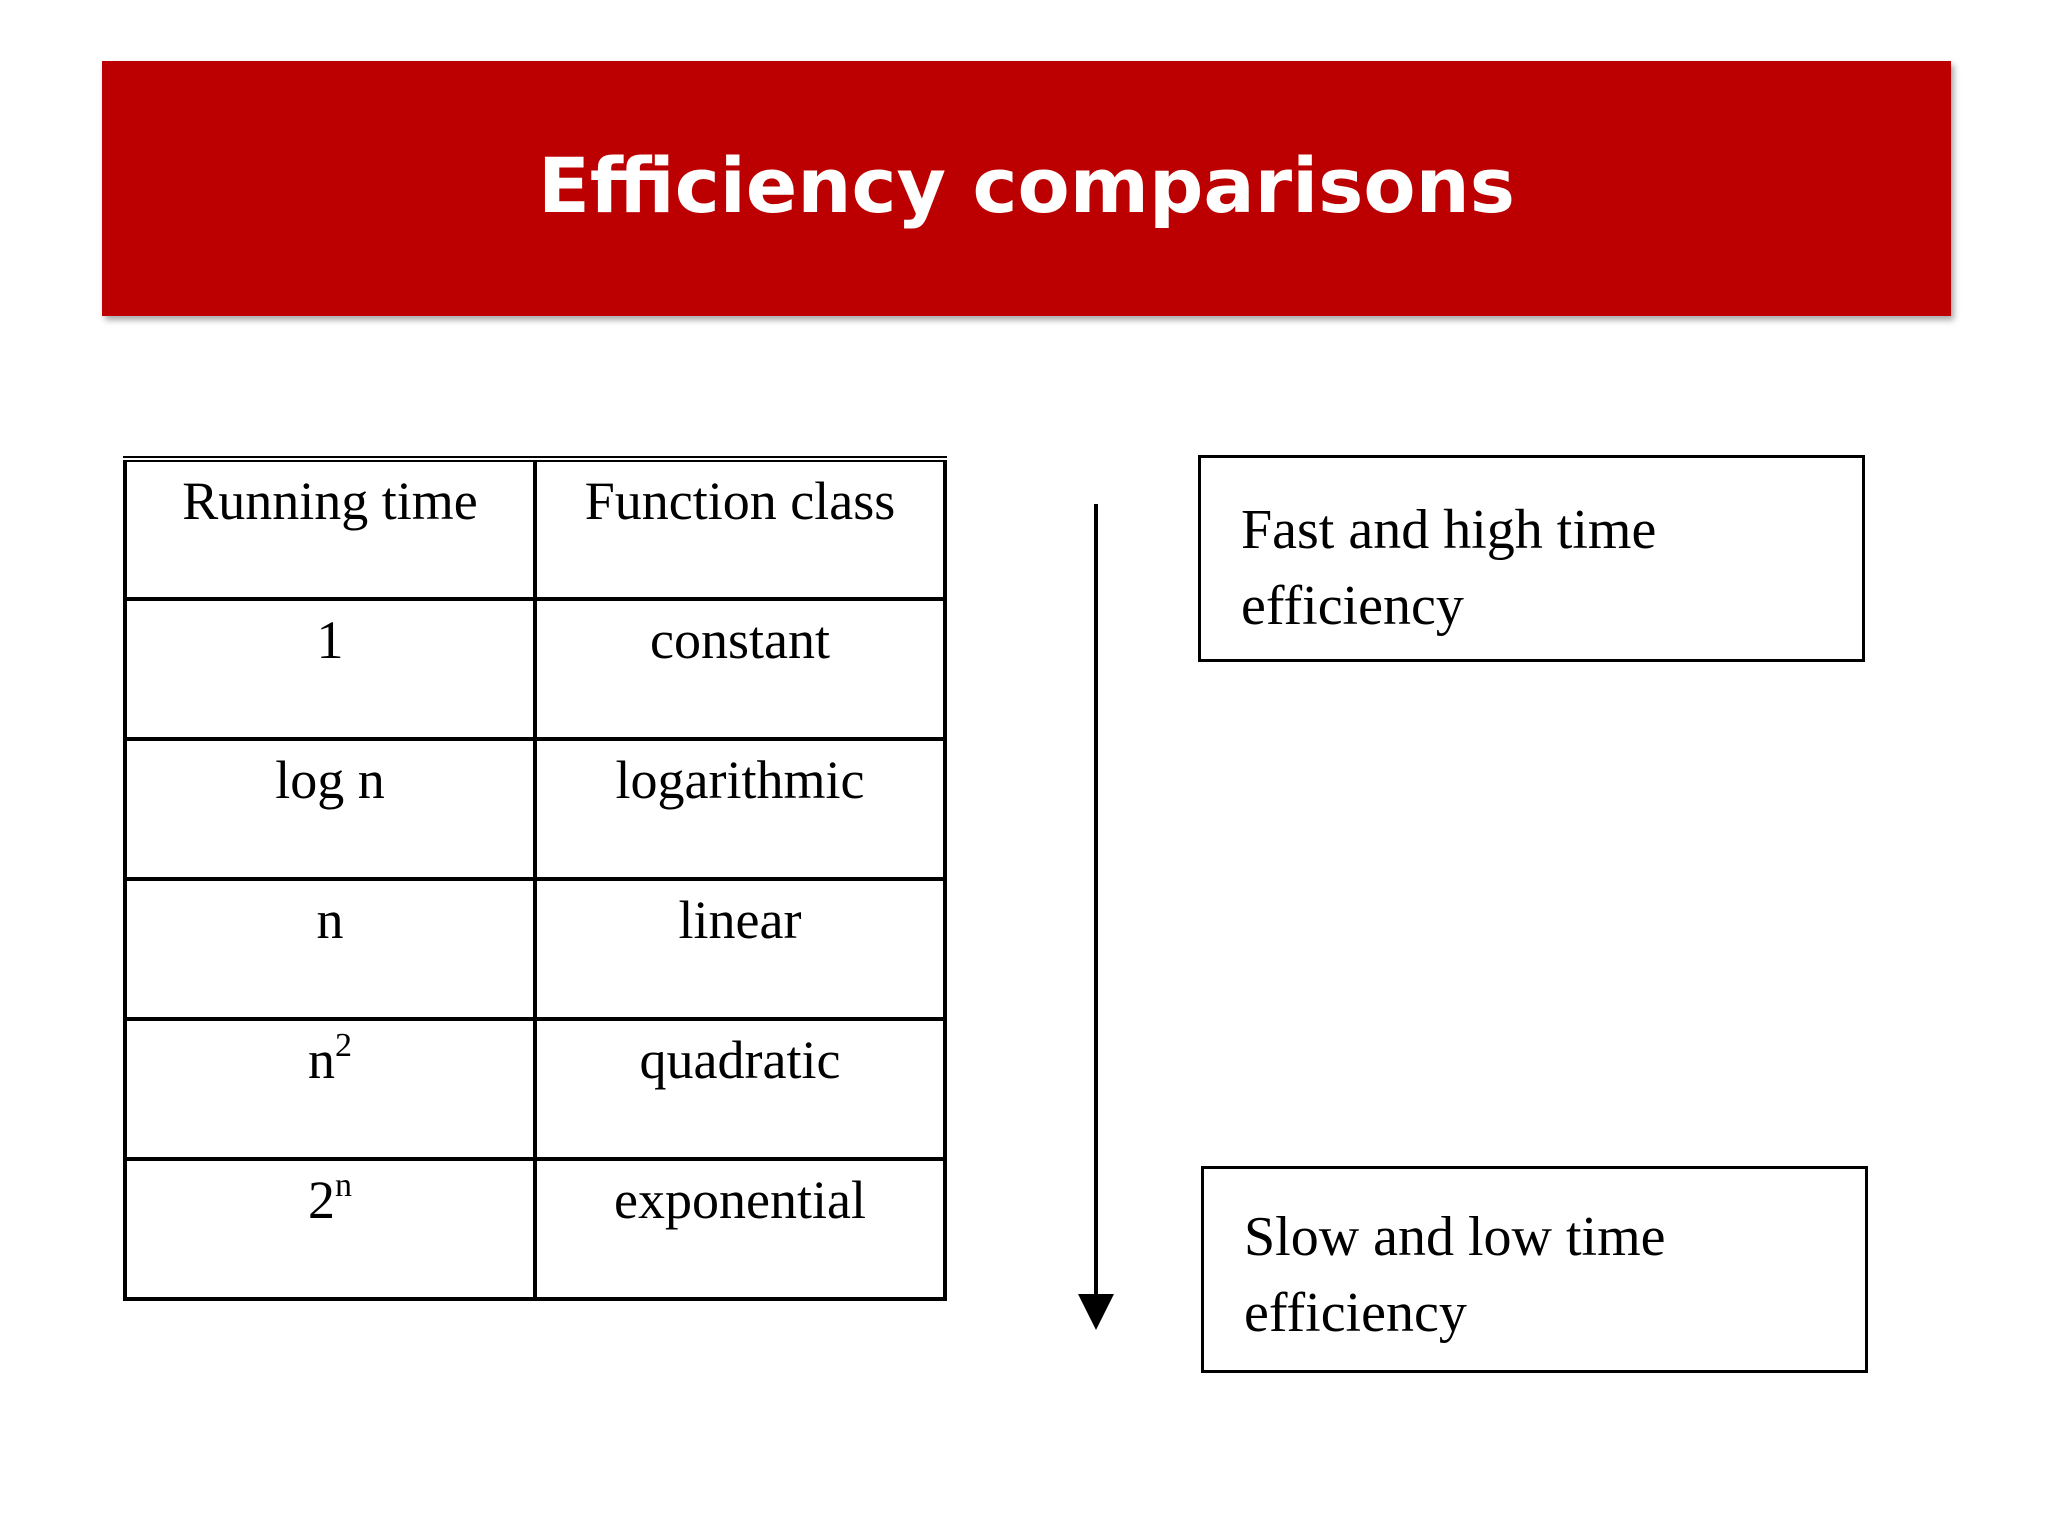 The image size is (2048, 1536). I want to click on table-header-row: Running time Function class, so click(535, 530).